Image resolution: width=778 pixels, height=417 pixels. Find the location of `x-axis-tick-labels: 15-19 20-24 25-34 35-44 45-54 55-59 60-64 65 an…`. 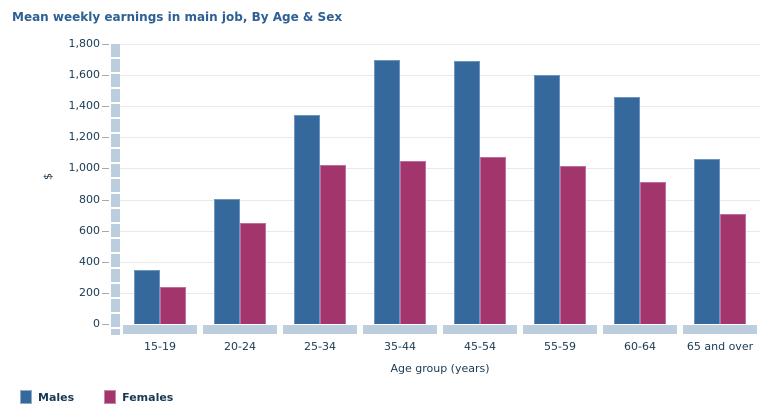

x-axis-tick-labels: 15-19 20-24 25-34 35-44 45-54 55-59 60-64 65 an… is located at coordinates (440, 346).